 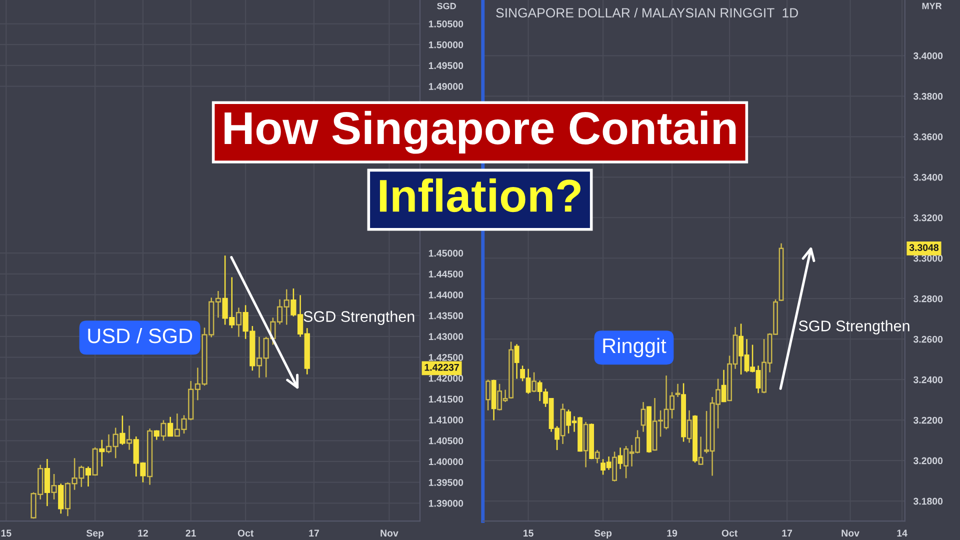 I want to click on y-tick-label: 3.2600, so click(x=928, y=339).